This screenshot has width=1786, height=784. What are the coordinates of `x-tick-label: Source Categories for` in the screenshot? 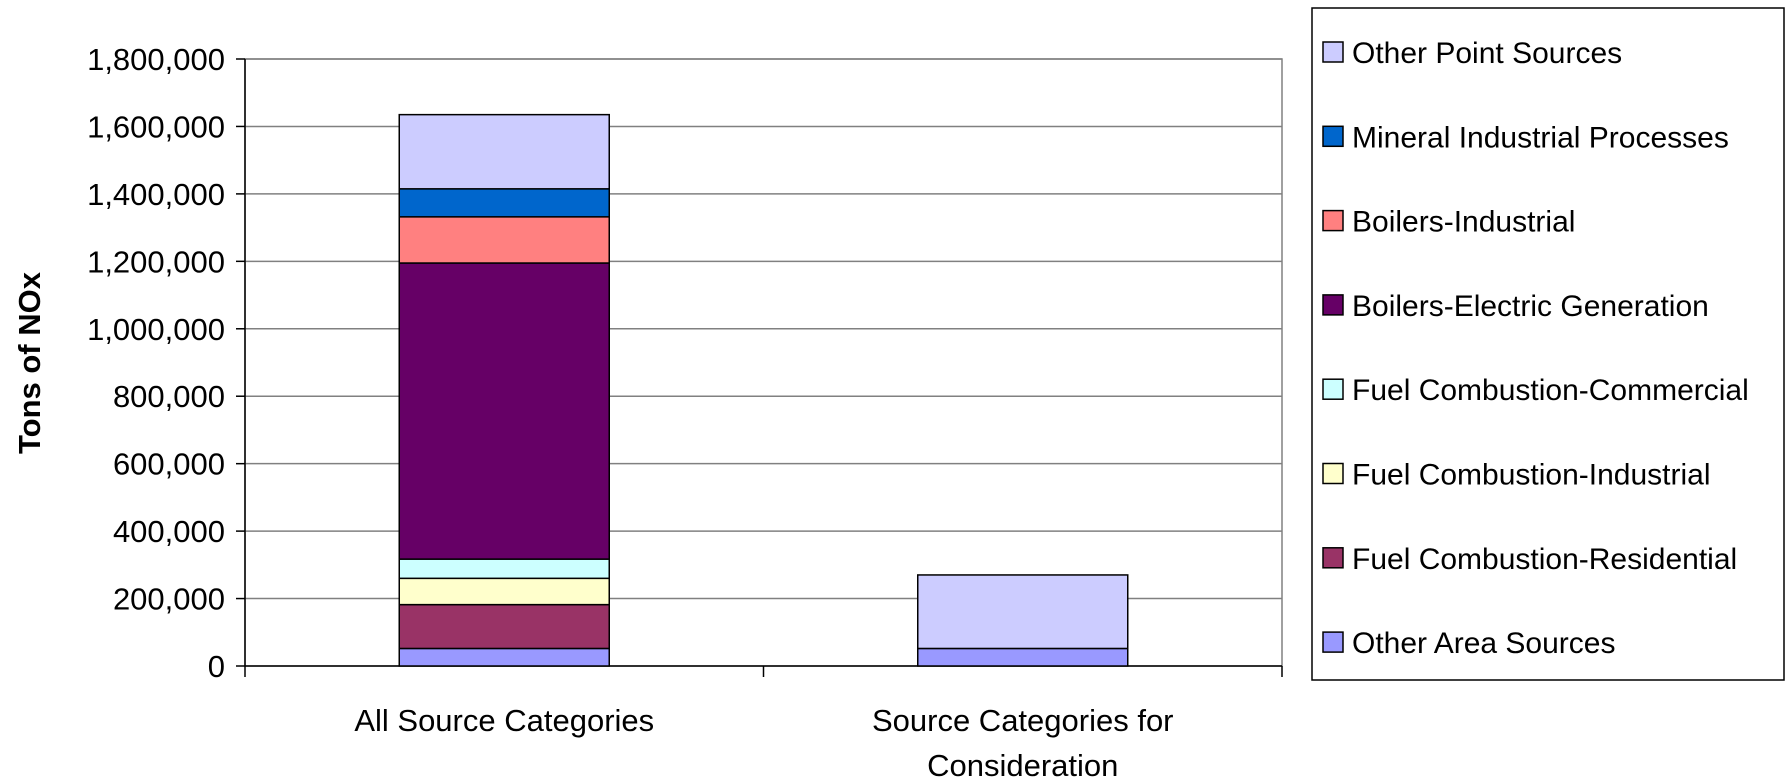 It's located at (1023, 720).